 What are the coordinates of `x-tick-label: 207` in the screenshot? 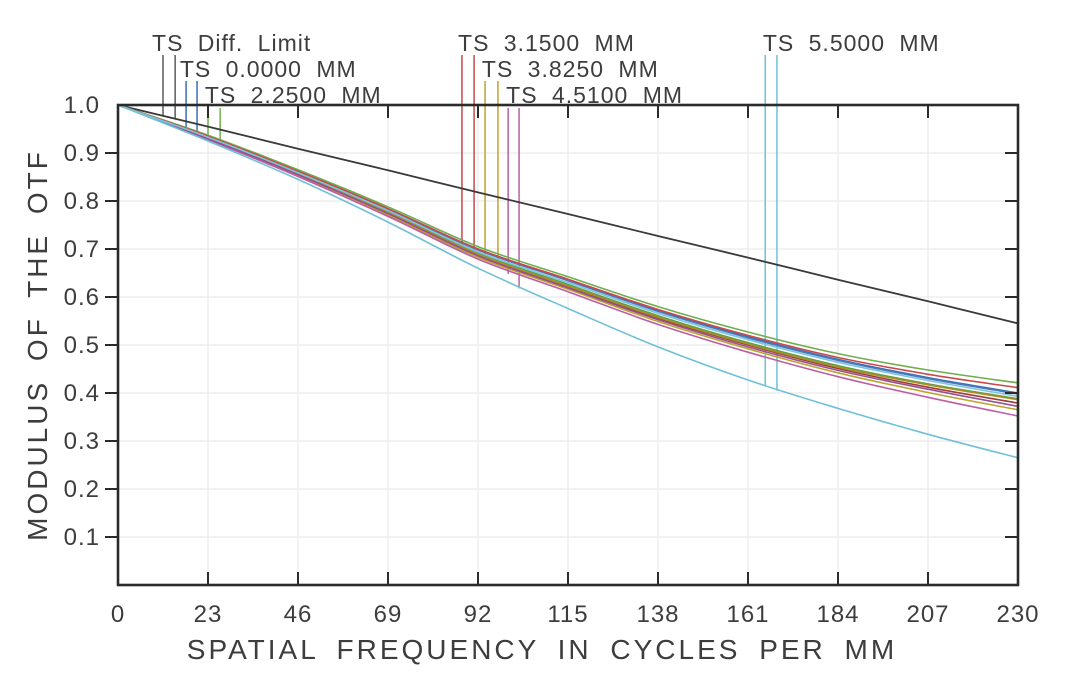 It's located at (927, 614).